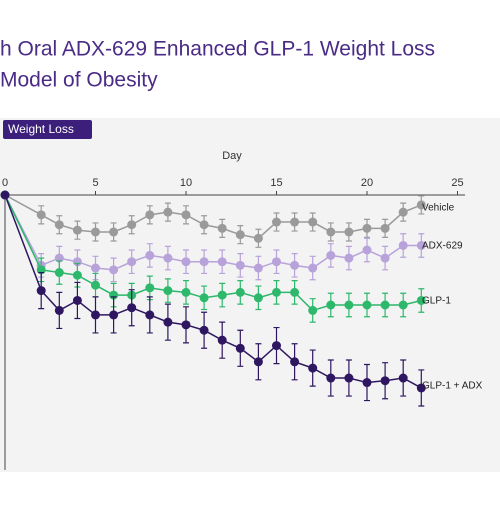  I want to click on series-label: ADX-629, so click(442, 246).